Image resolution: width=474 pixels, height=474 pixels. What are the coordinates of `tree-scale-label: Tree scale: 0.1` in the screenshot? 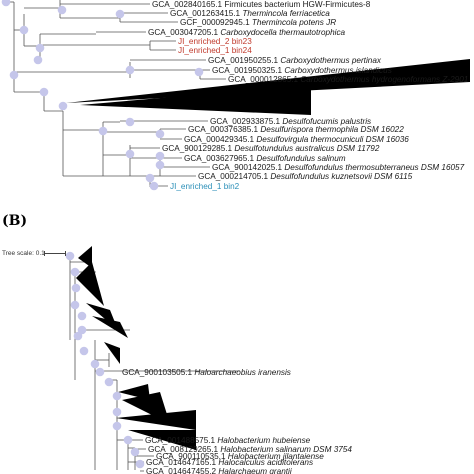 It's located at (23, 253).